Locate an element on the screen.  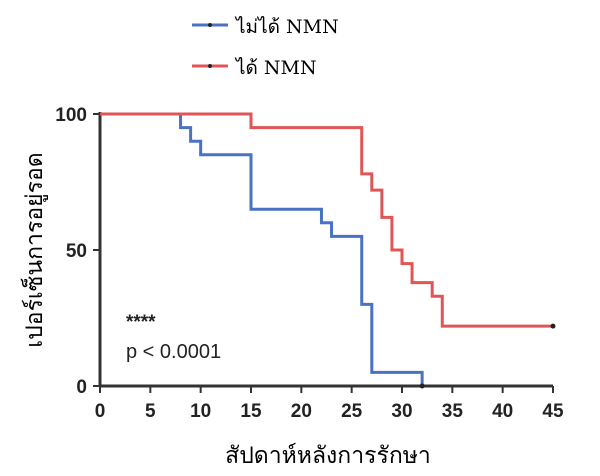
significance-stars: **** is located at coordinates (141, 322).